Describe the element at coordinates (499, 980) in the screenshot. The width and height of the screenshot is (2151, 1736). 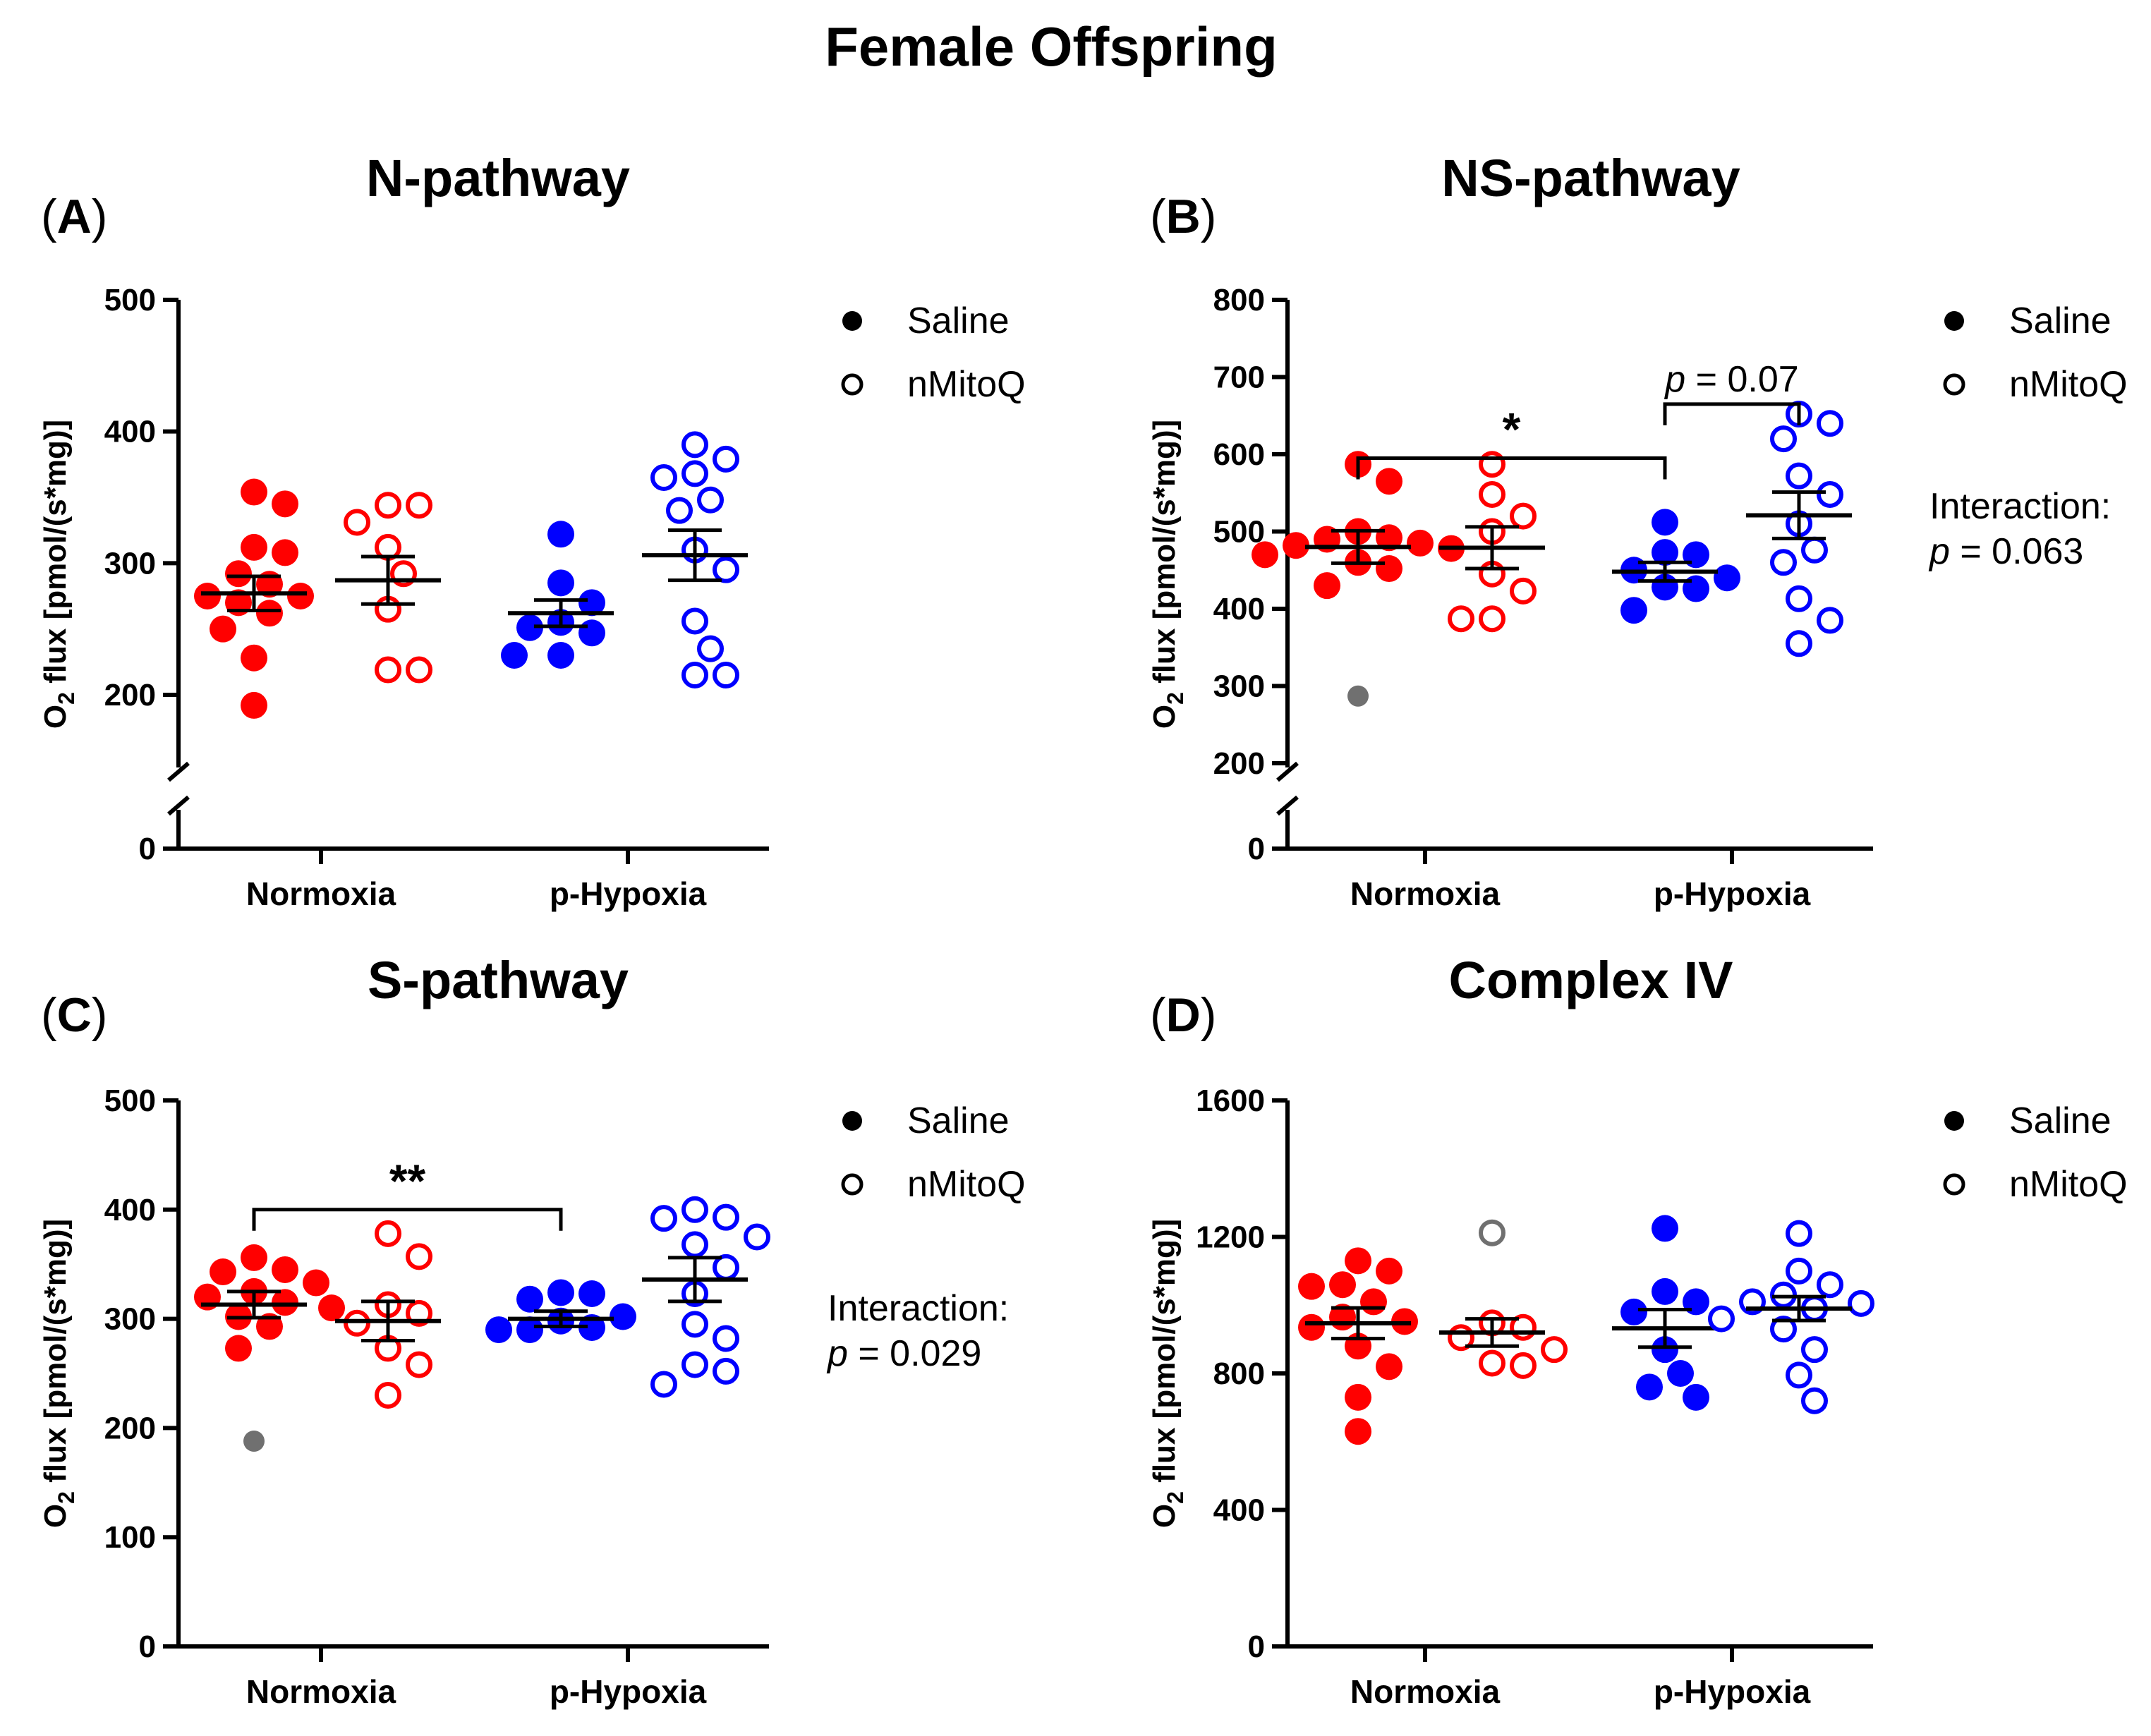
I see `panel-title: S-pathway` at that location.